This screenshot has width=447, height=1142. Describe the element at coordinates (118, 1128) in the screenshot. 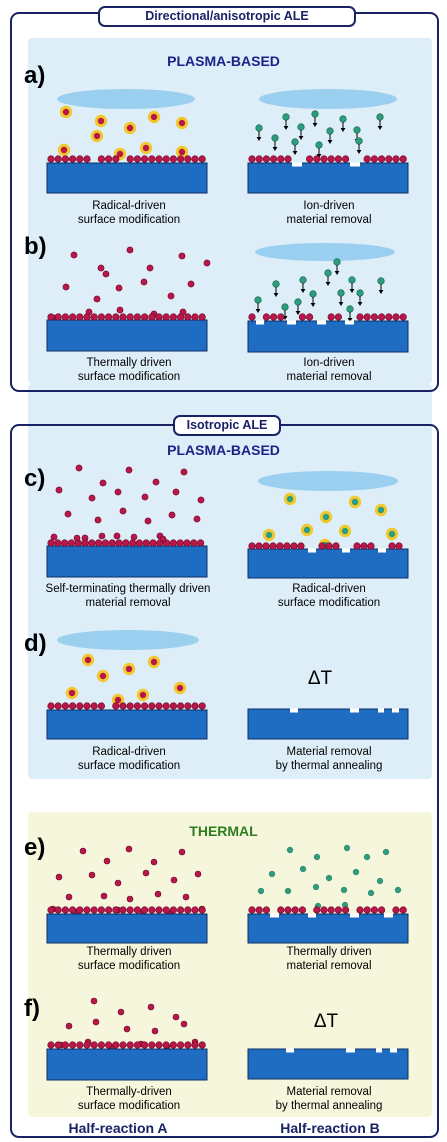

I see `half-reaction-a-label: Half-reaction A` at that location.